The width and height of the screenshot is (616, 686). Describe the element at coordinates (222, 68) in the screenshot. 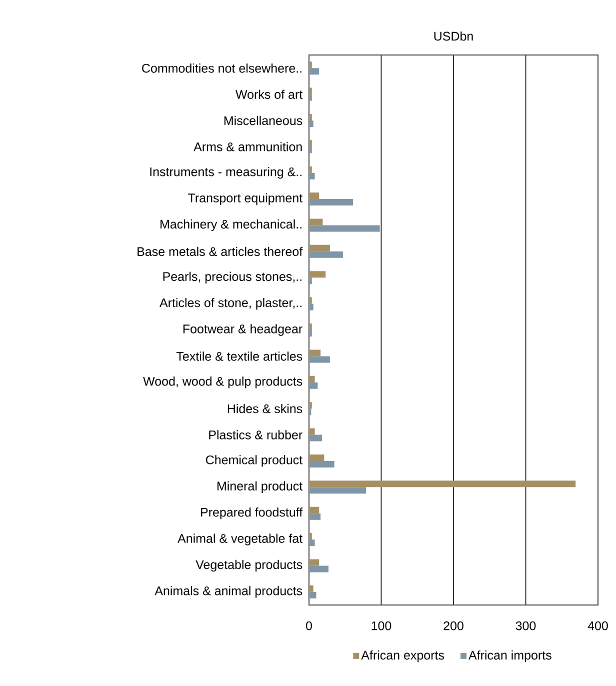

I see `y-tick-label: Commodities not elsewhere..` at that location.